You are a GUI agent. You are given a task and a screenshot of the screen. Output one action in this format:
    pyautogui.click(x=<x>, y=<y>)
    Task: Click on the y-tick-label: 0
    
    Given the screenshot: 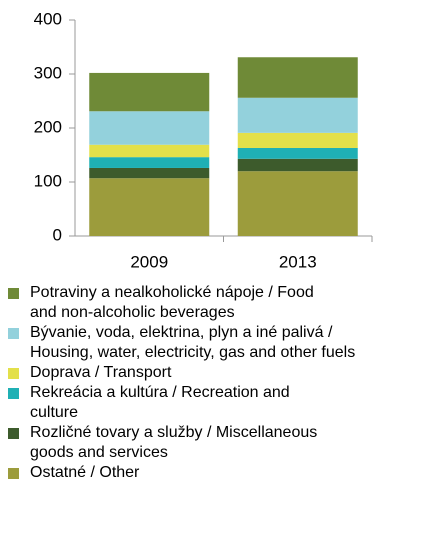 What is the action you would take?
    pyautogui.click(x=57, y=234)
    